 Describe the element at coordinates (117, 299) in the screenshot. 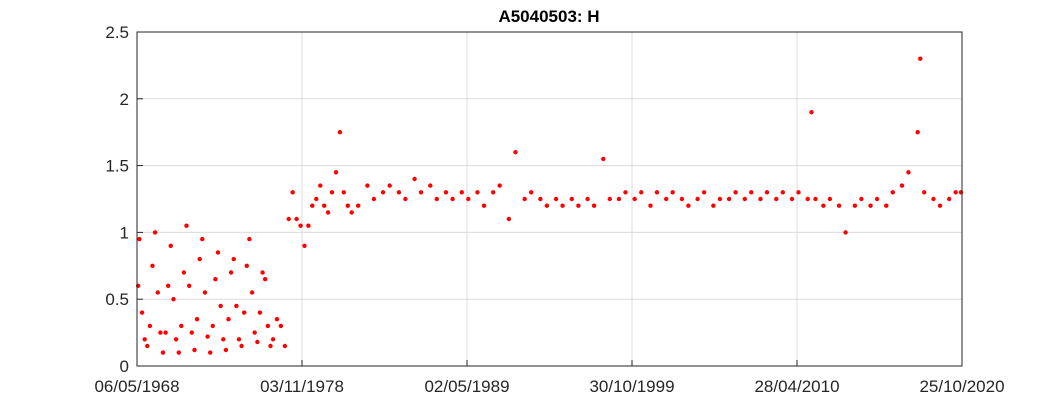

I see `y-tick-label: 0.5` at that location.